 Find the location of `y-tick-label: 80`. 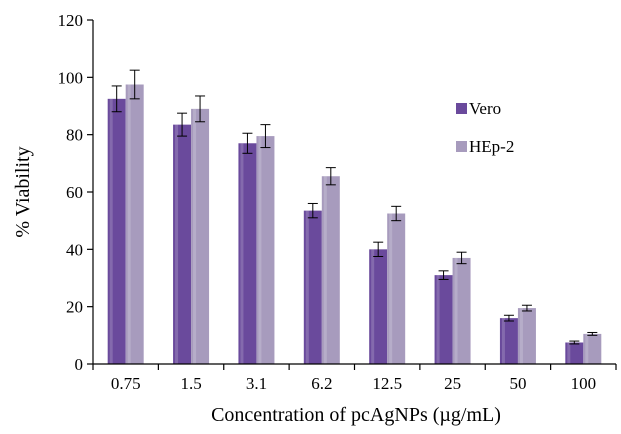

y-tick-label: 80 is located at coordinates (74, 135).